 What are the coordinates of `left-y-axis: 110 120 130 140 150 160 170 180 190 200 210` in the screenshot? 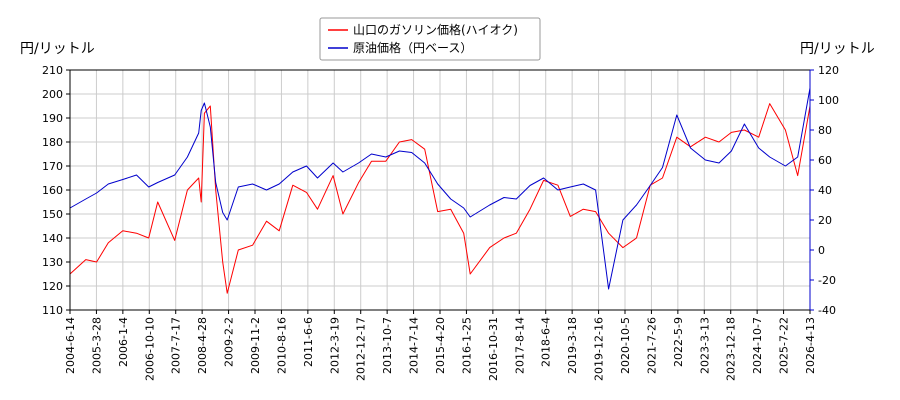 It's located at (56, 190).